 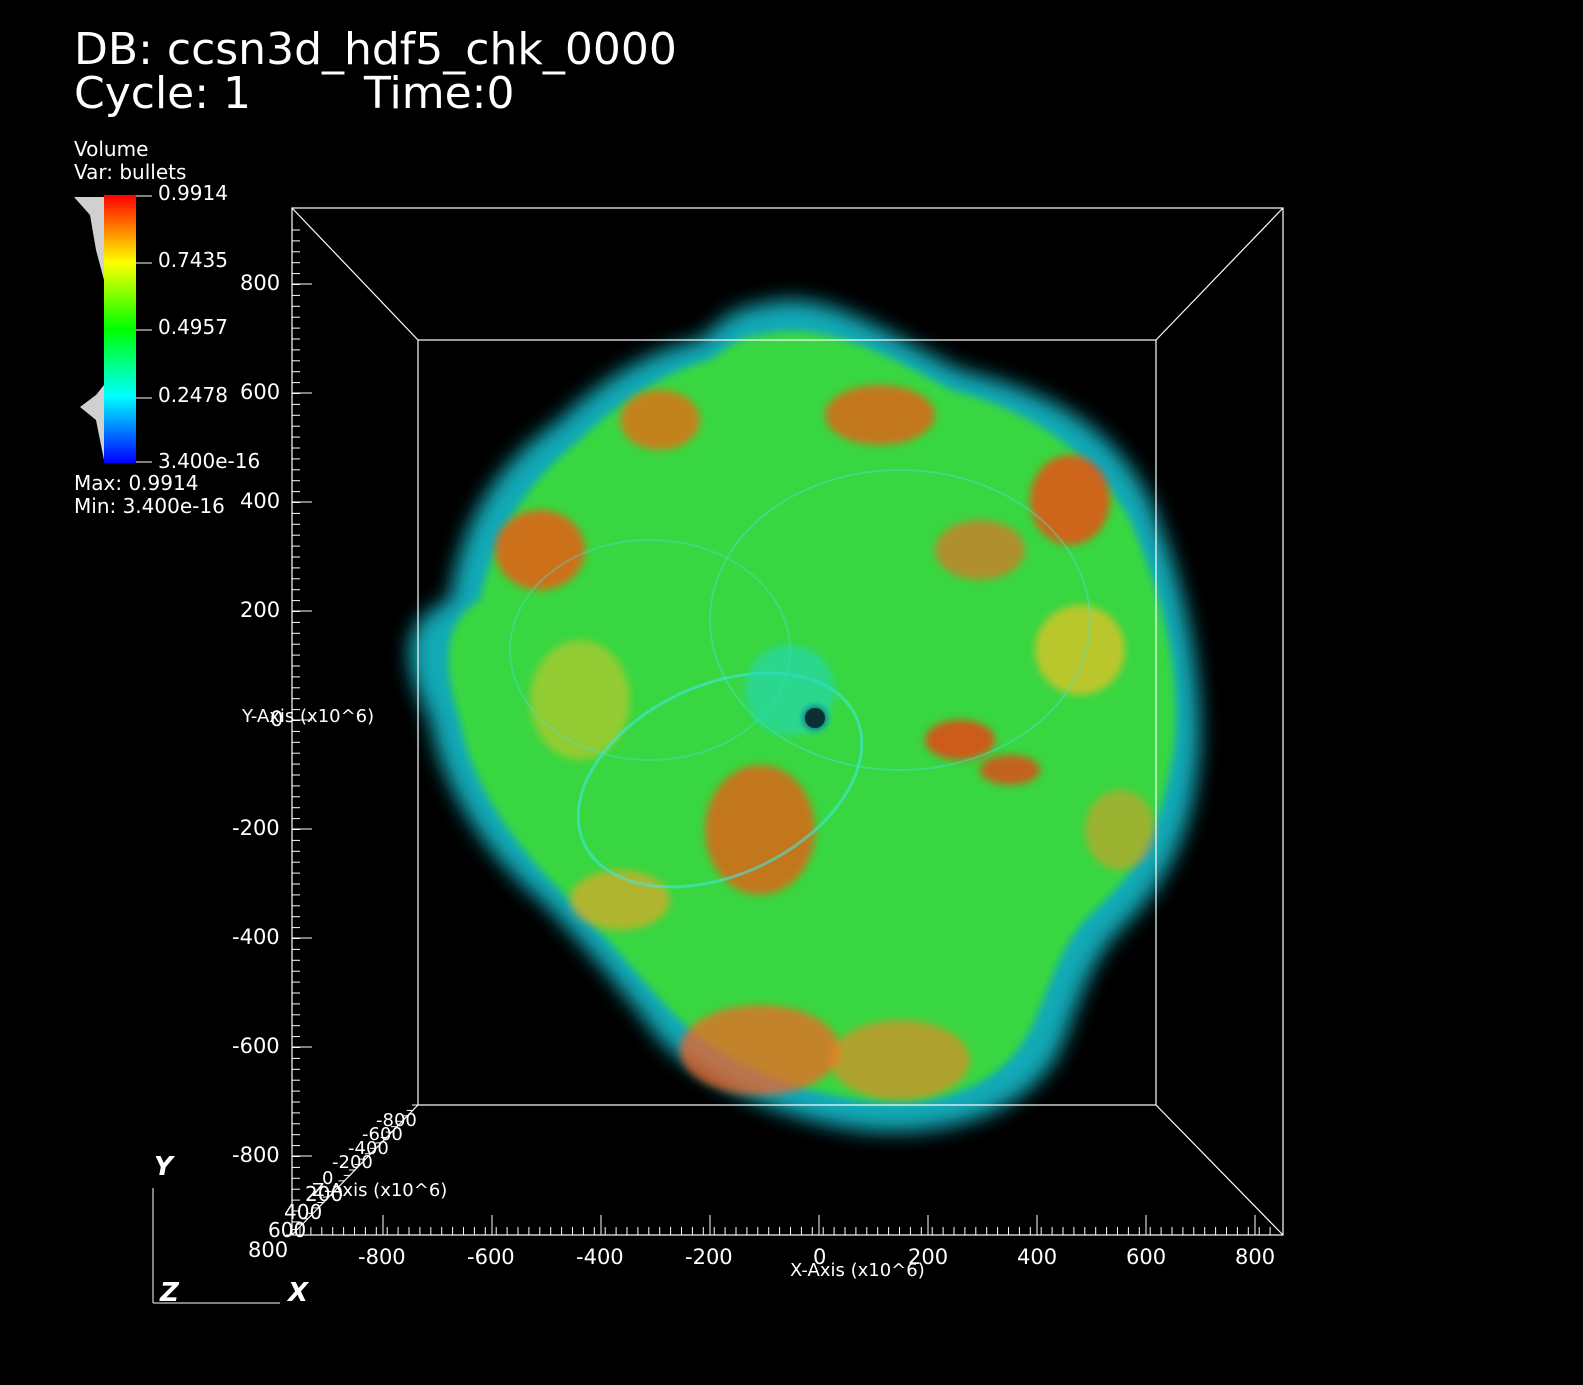 I want to click on z-tick-label: -200, so click(x=352, y=1162).